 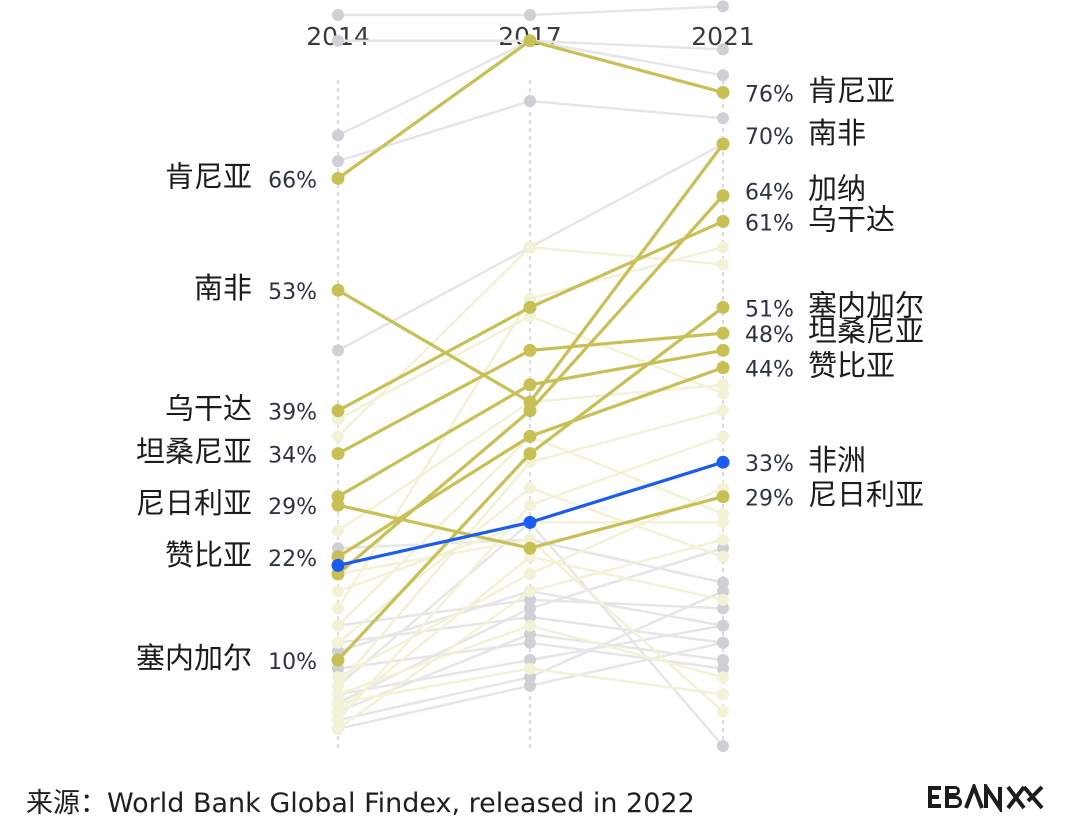 What do you see at coordinates (338, 608) in the screenshot?
I see `faint-series-4-point-2014` at bounding box center [338, 608].